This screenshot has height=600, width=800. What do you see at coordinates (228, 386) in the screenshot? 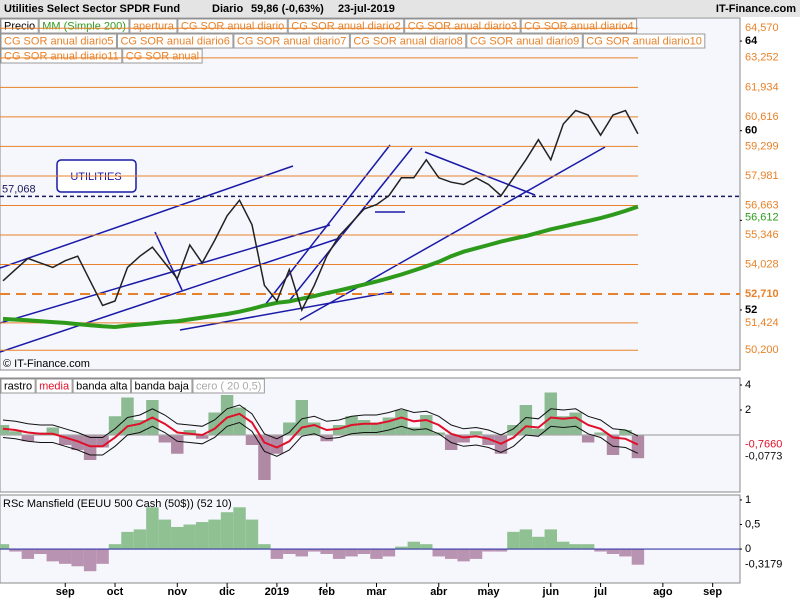
I see `legend-label: cero ( 20 0,5)` at bounding box center [228, 386].